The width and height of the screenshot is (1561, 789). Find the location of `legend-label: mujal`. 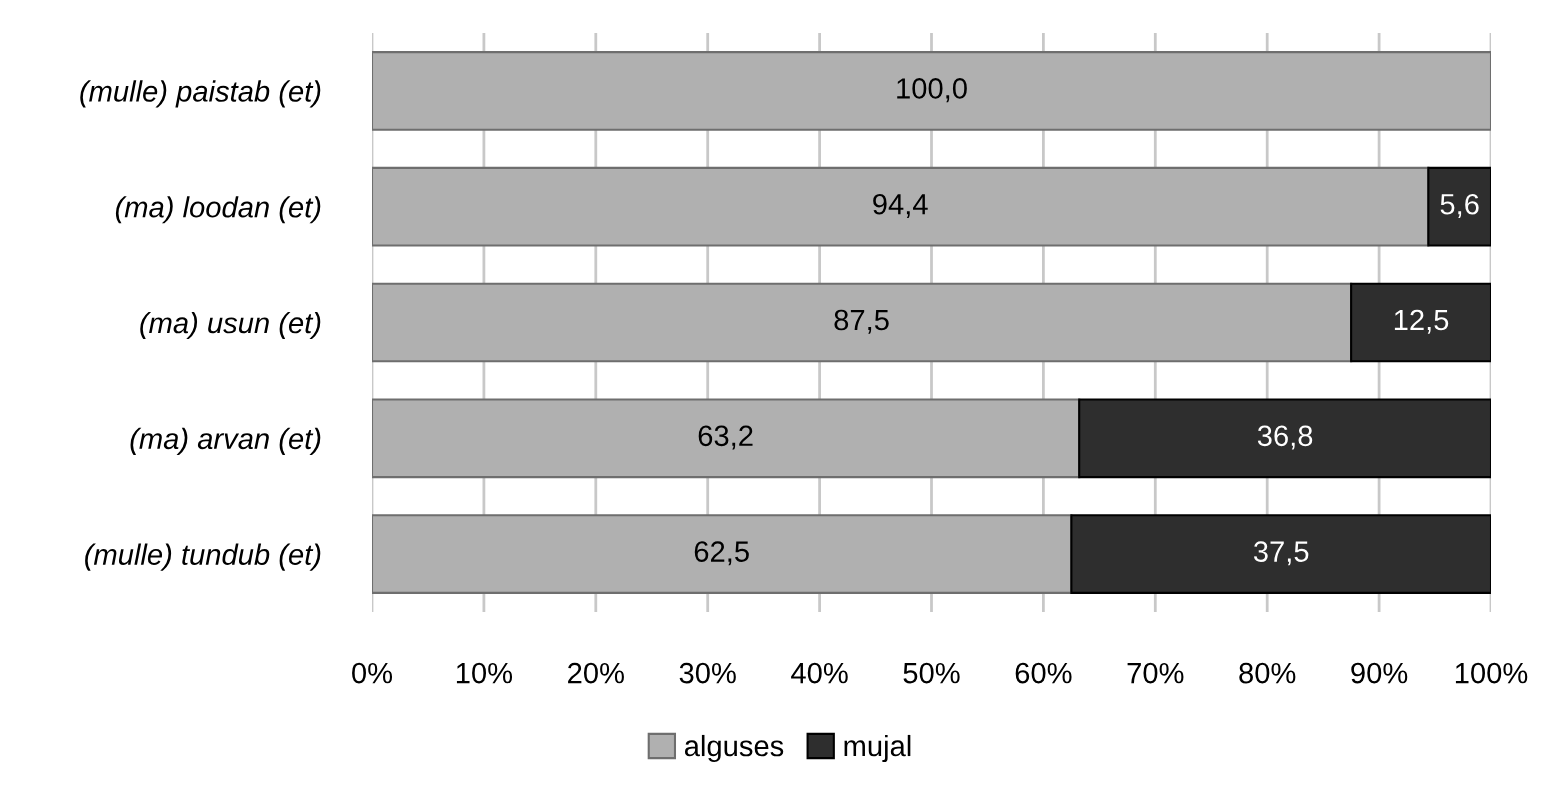

legend-label: mujal is located at coordinates (877, 748).